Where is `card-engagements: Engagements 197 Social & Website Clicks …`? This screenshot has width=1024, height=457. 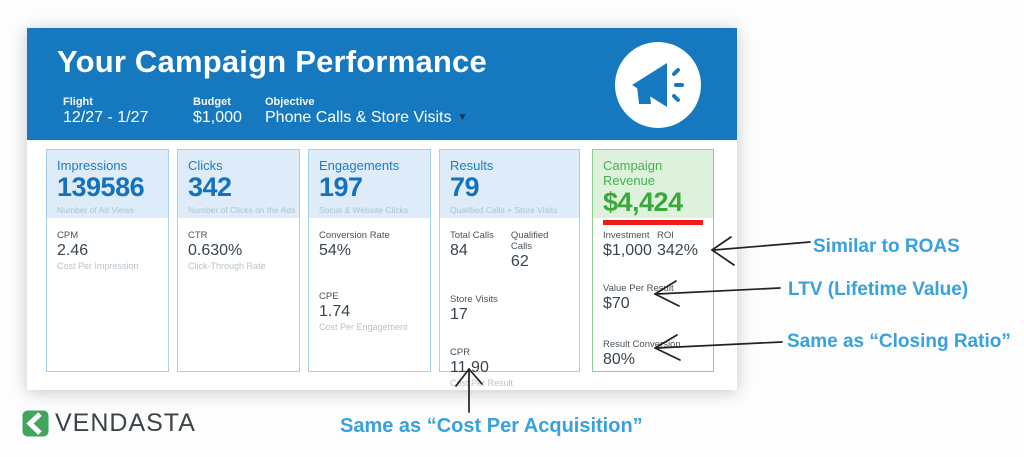
card-engagements: Engagements 197 Social & Website Clicks … is located at coordinates (369, 260).